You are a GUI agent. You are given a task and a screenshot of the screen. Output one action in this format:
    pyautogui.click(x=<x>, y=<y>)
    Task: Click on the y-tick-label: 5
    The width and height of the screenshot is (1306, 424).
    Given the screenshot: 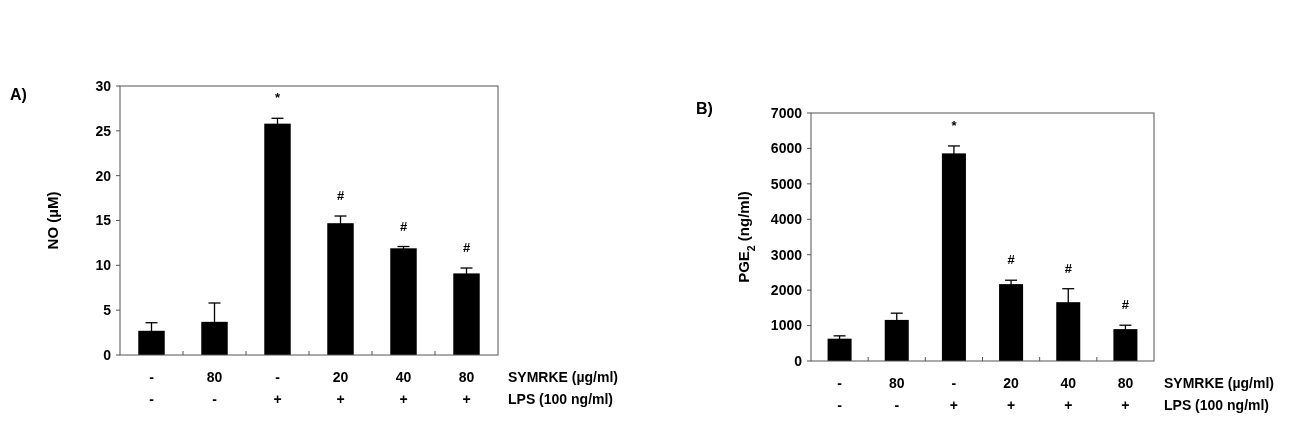 What is the action you would take?
    pyautogui.click(x=107, y=310)
    